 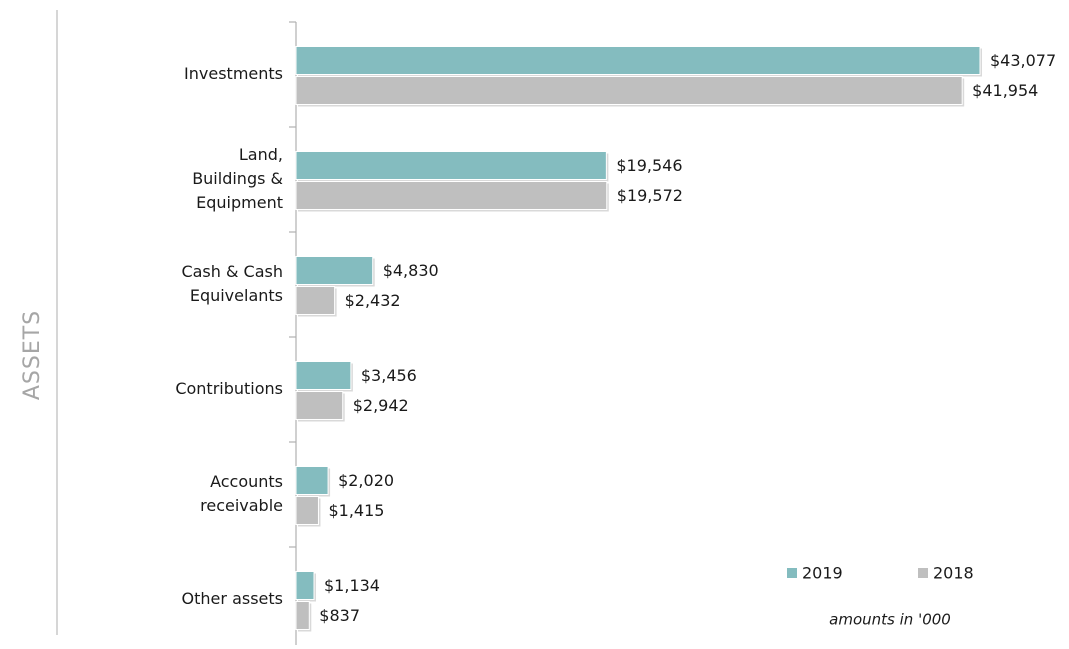 What do you see at coordinates (953, 573) in the screenshot?
I see `legend-label: 2018` at bounding box center [953, 573].